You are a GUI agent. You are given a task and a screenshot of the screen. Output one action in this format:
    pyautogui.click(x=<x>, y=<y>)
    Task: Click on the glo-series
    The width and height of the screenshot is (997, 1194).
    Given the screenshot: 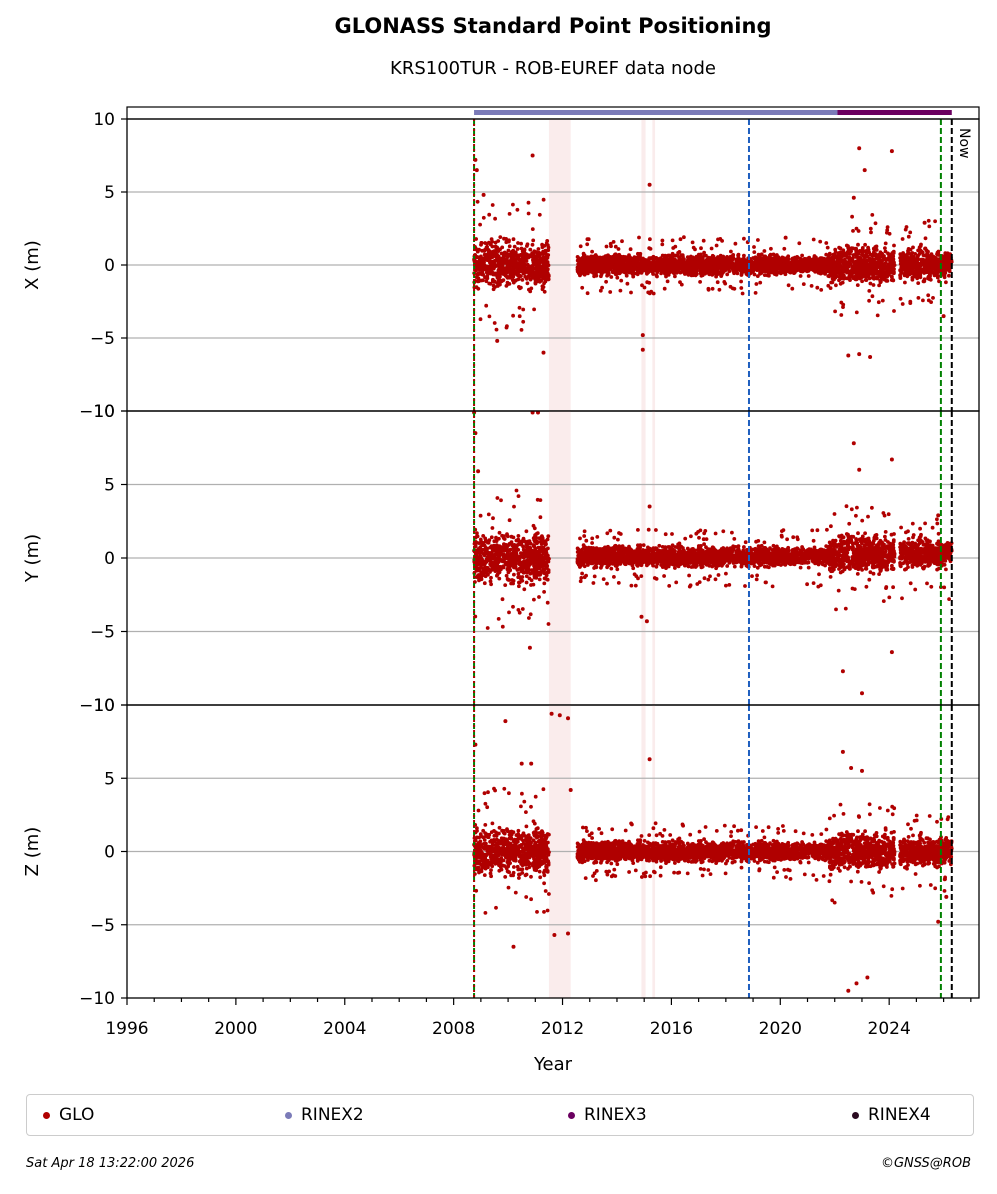 What is the action you would take?
    pyautogui.click(x=713, y=553)
    